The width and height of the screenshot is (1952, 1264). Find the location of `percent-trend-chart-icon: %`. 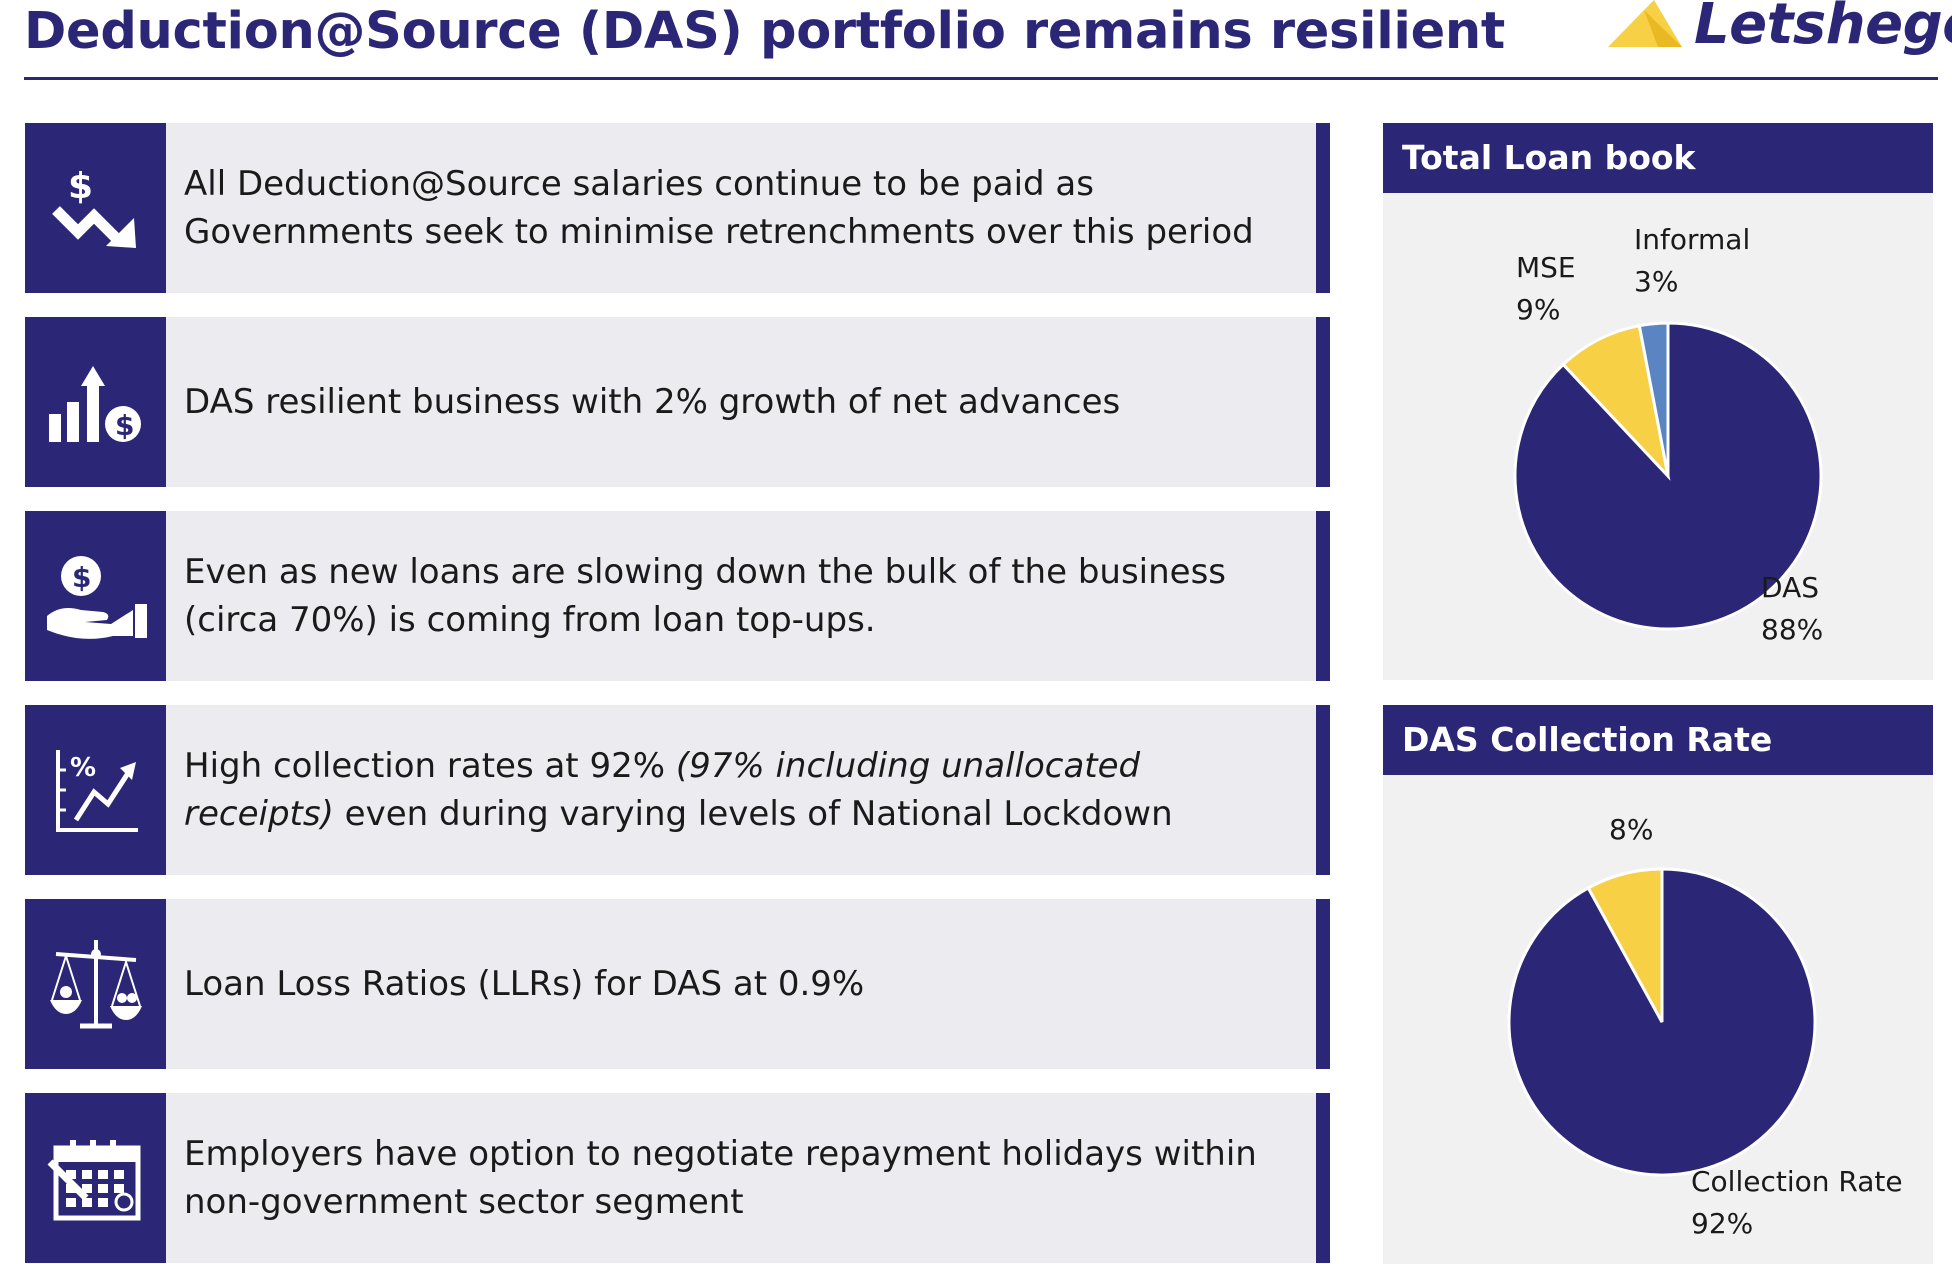

percent-trend-chart-icon: % is located at coordinates (96, 791).